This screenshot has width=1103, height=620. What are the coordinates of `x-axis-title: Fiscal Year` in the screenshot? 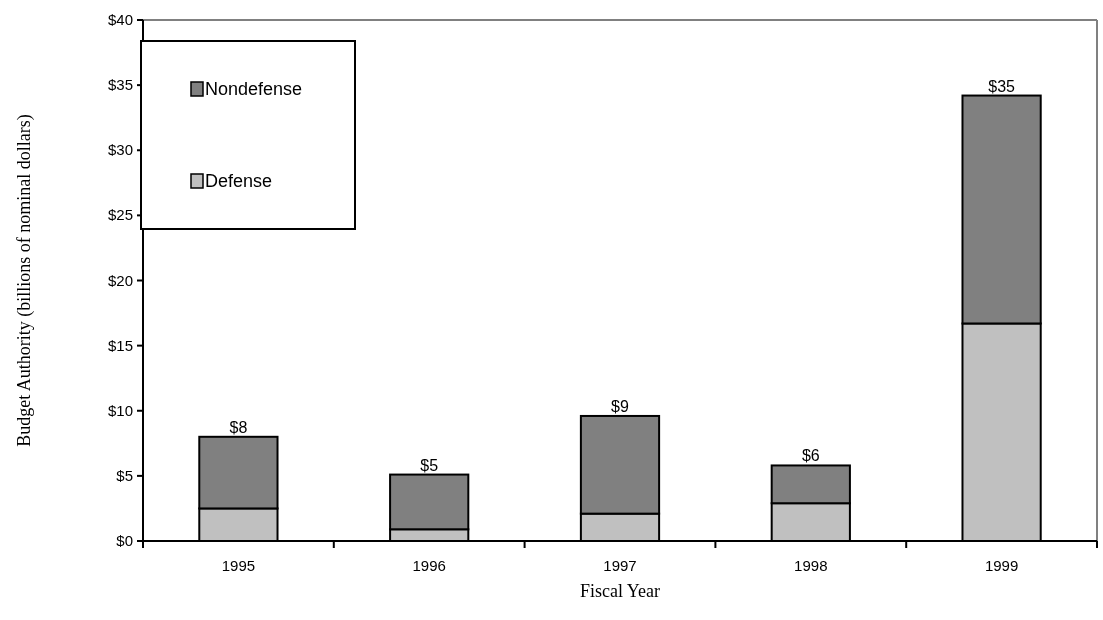 It's located at (620, 591).